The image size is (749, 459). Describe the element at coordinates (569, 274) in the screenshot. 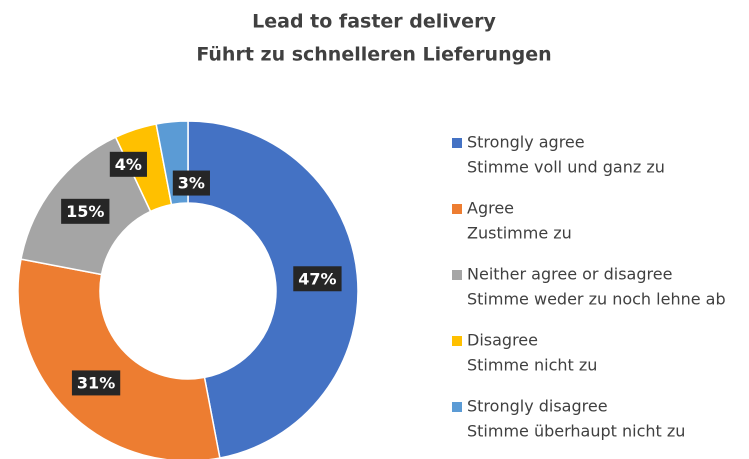

I see `legend-label: Neither agree or disagree` at that location.